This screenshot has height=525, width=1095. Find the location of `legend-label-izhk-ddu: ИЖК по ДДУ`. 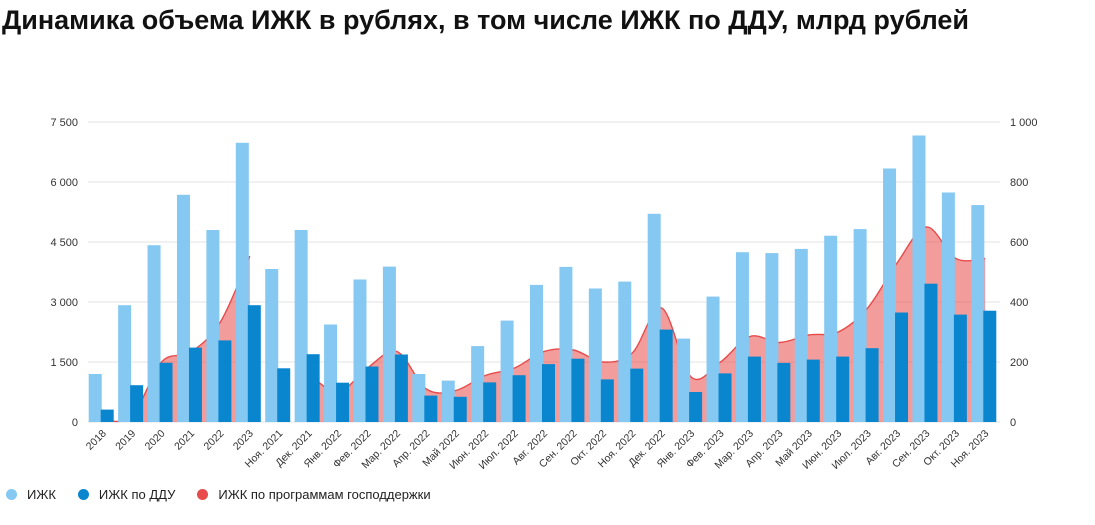

legend-label-izhk-ddu: ИЖК по ДДУ is located at coordinates (137, 494).